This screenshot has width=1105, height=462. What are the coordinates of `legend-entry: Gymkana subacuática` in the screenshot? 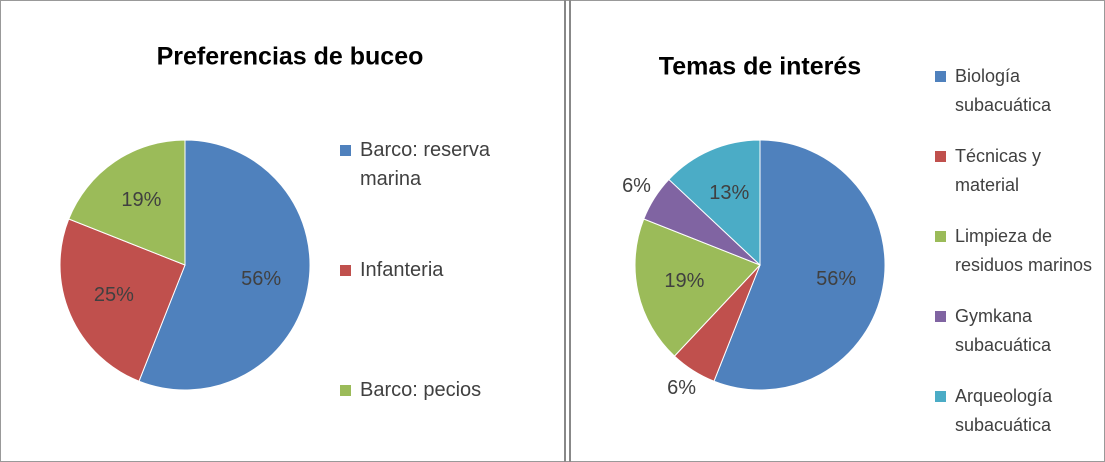 It's located at (1020, 331).